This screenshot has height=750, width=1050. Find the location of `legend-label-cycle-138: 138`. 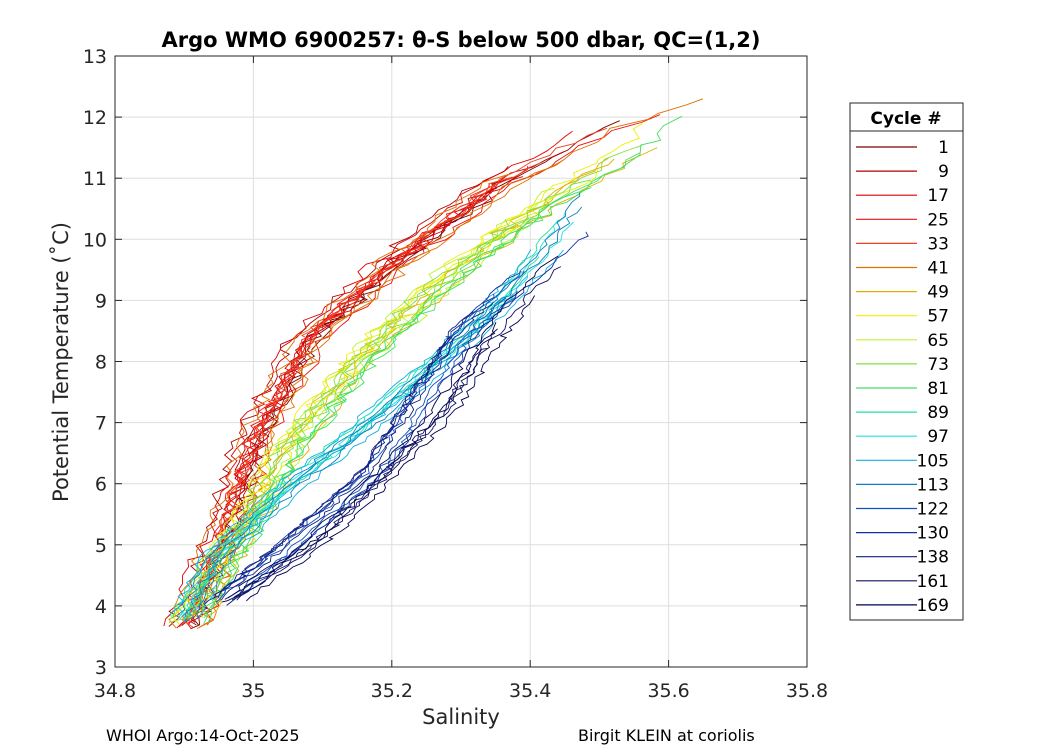

legend-label-cycle-138: 138 is located at coordinates (933, 558).